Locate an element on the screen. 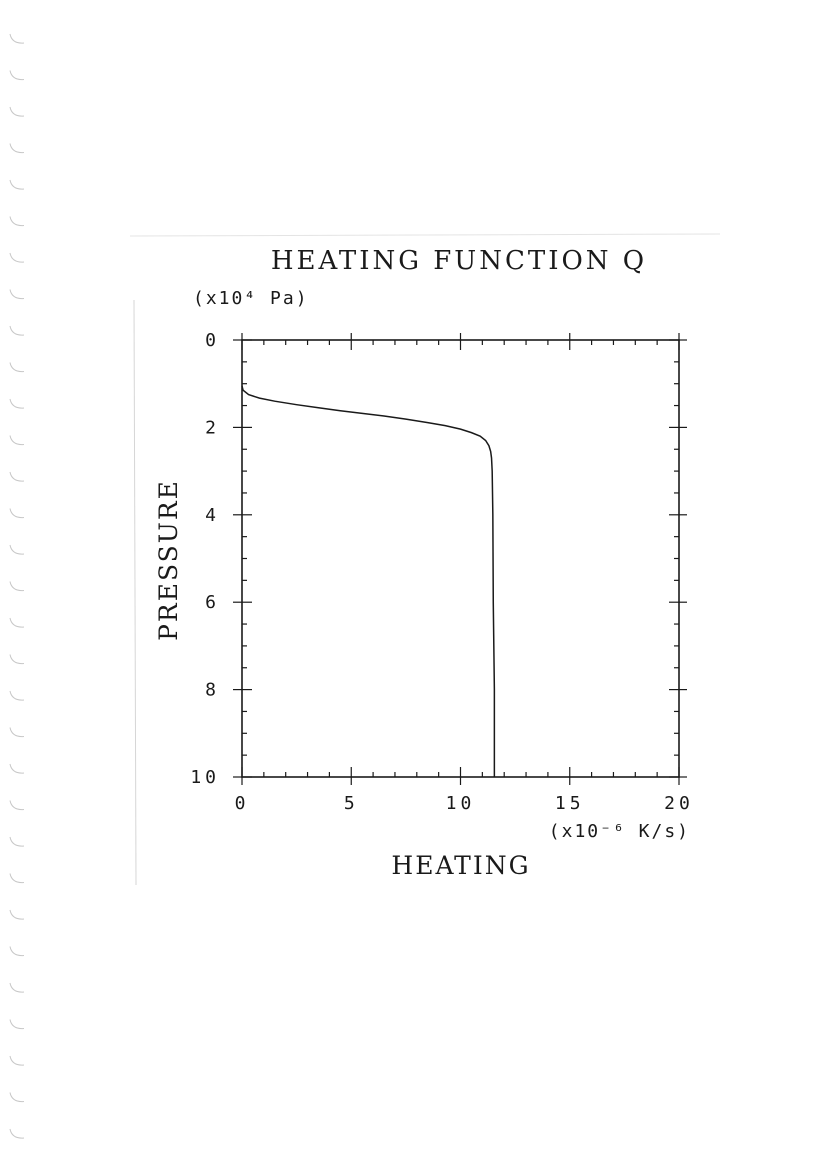 This screenshot has height=1164, width=816. binder-holes is located at coordinates (17, 586).